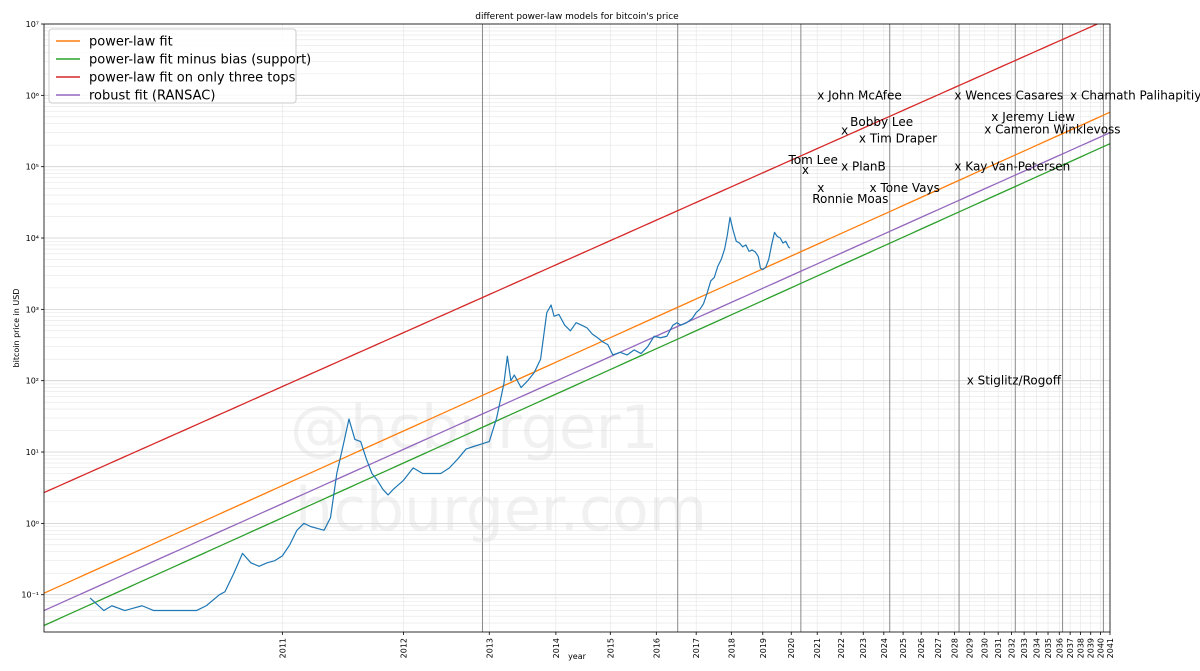 The height and width of the screenshot is (671, 1200). What do you see at coordinates (859, 95) in the screenshot?
I see `annotation-label: x John McAfee` at bounding box center [859, 95].